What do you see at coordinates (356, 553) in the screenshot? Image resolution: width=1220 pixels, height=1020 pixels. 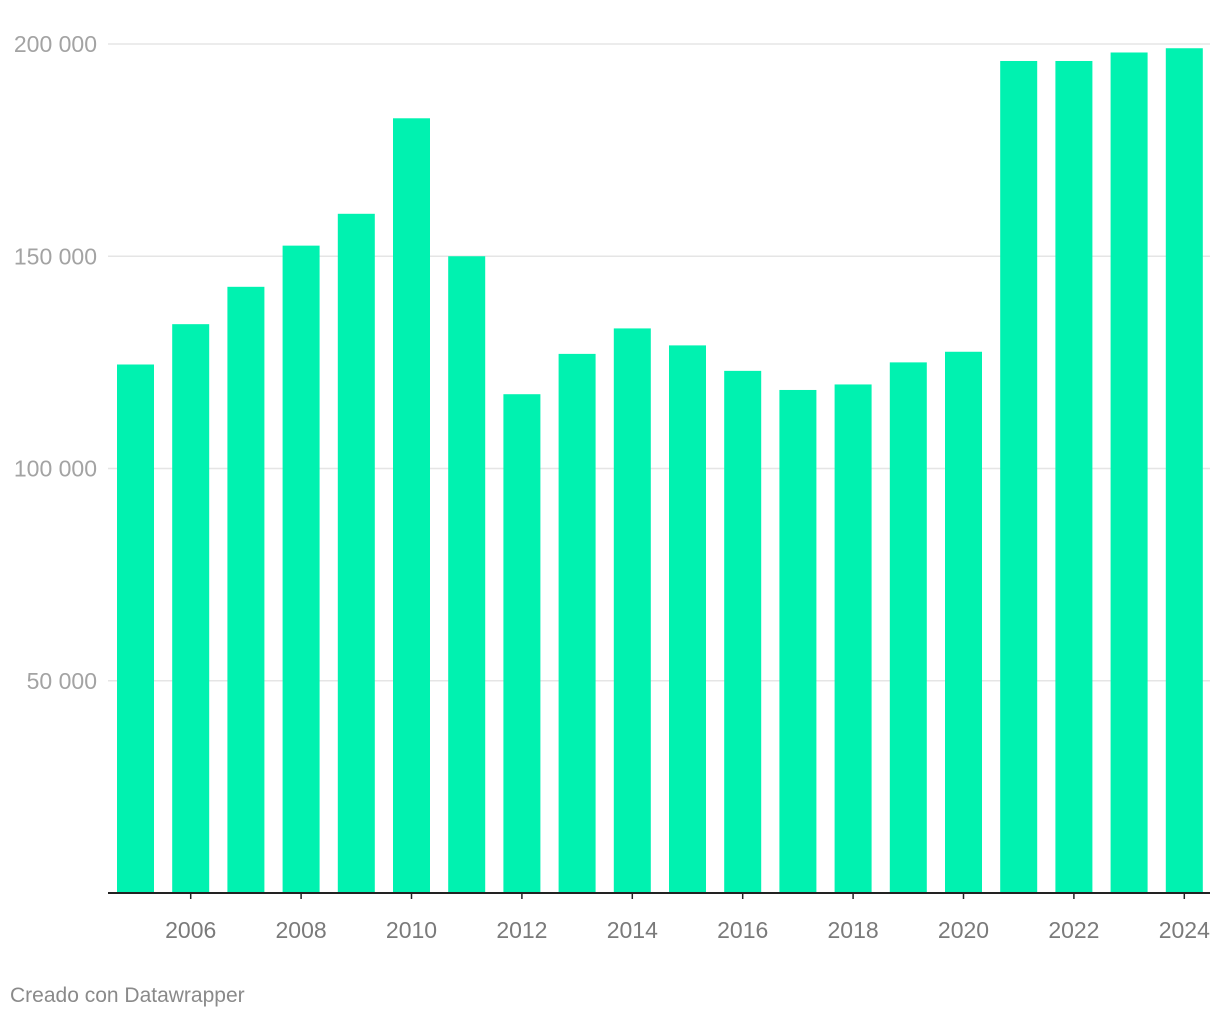 I see `bar-2009` at bounding box center [356, 553].